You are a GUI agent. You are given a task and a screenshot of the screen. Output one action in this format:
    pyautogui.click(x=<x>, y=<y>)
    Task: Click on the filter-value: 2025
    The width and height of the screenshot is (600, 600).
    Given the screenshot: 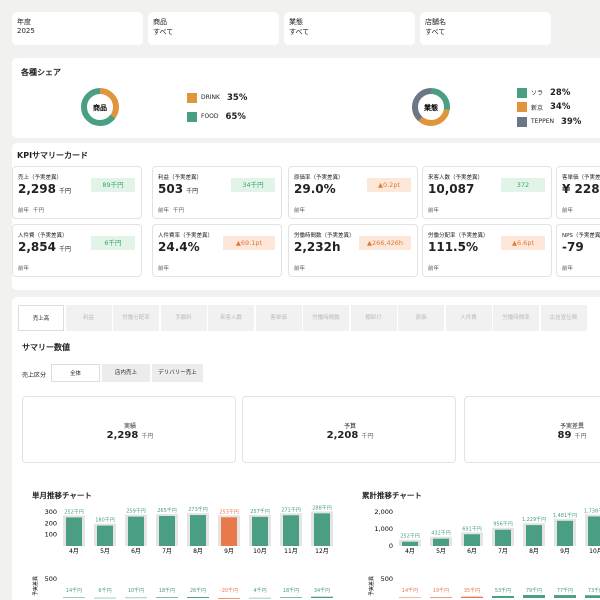 What is the action you would take?
    pyautogui.click(x=26, y=31)
    